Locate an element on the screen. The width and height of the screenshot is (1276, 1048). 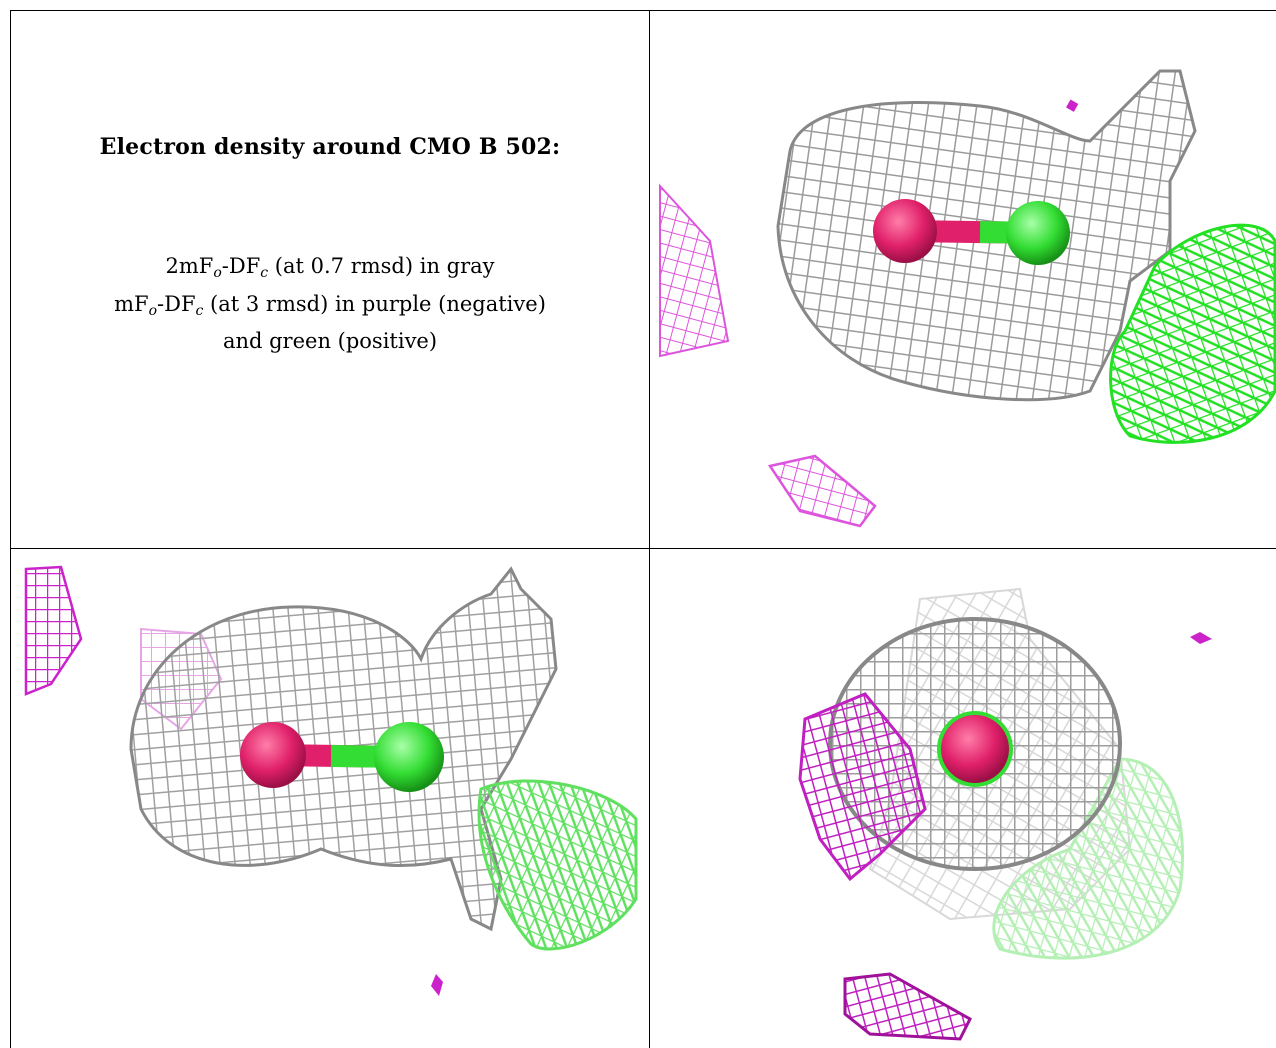
legend-line-2fofc: 2mFo-DFc (at 0.7 rmsd) in gray is located at coordinates (330, 267).